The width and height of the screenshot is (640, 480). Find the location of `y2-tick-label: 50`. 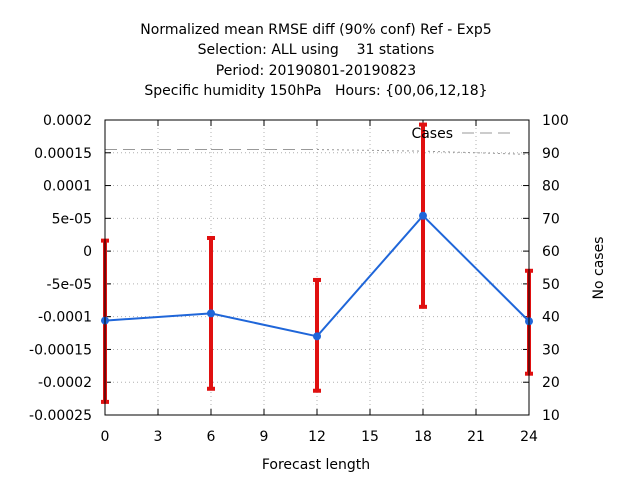

y2-tick-label: 50 is located at coordinates (551, 285).